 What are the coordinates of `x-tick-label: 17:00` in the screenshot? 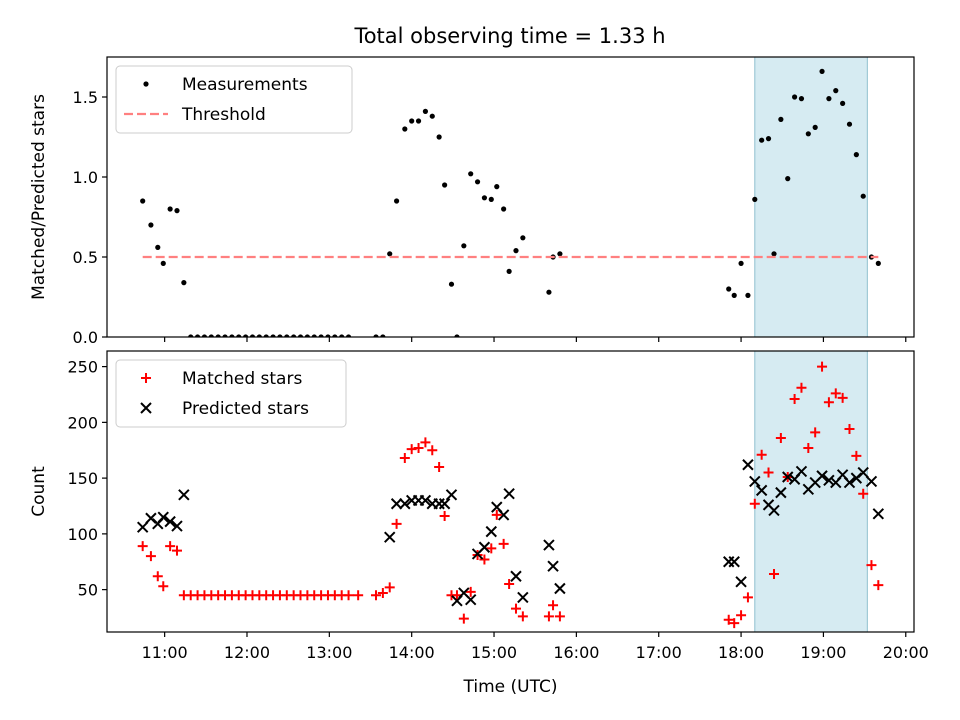 It's located at (659, 652).